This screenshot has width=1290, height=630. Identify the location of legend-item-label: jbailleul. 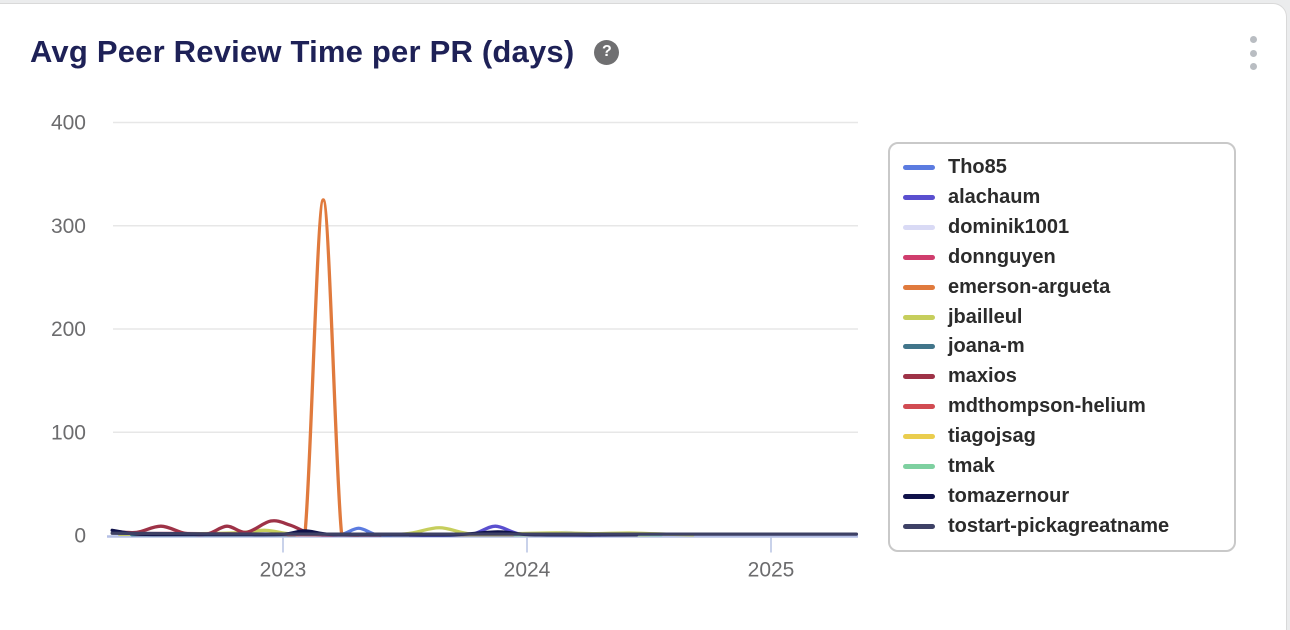
(985, 316).